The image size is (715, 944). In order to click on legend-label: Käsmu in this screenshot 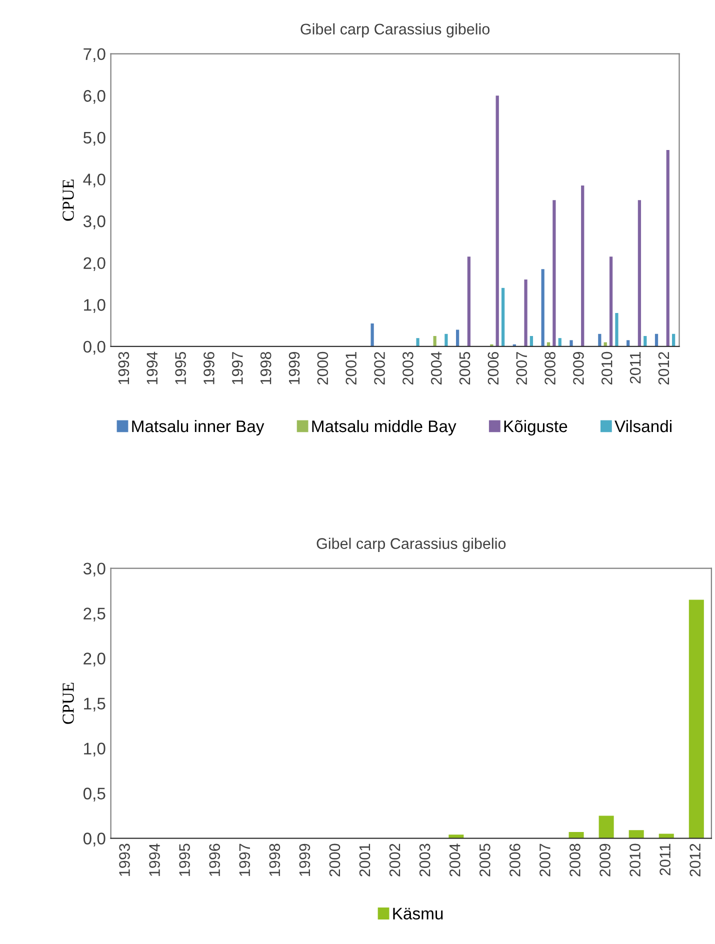, I will do `click(418, 914)`.